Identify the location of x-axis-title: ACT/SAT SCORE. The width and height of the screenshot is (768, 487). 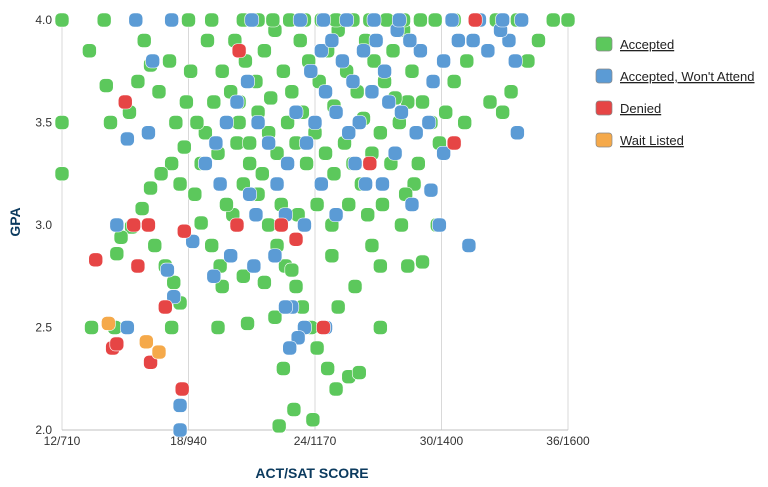
(311, 473).